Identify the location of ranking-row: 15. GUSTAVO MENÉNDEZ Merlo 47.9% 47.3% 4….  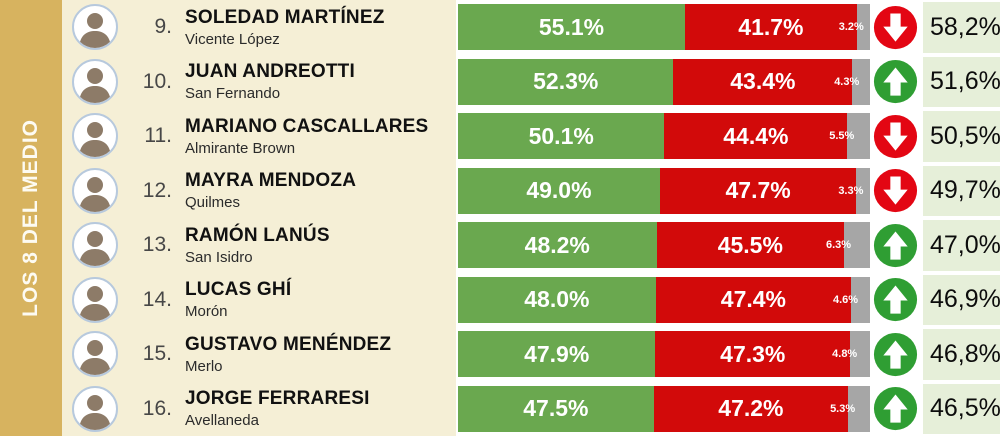
(531, 354).